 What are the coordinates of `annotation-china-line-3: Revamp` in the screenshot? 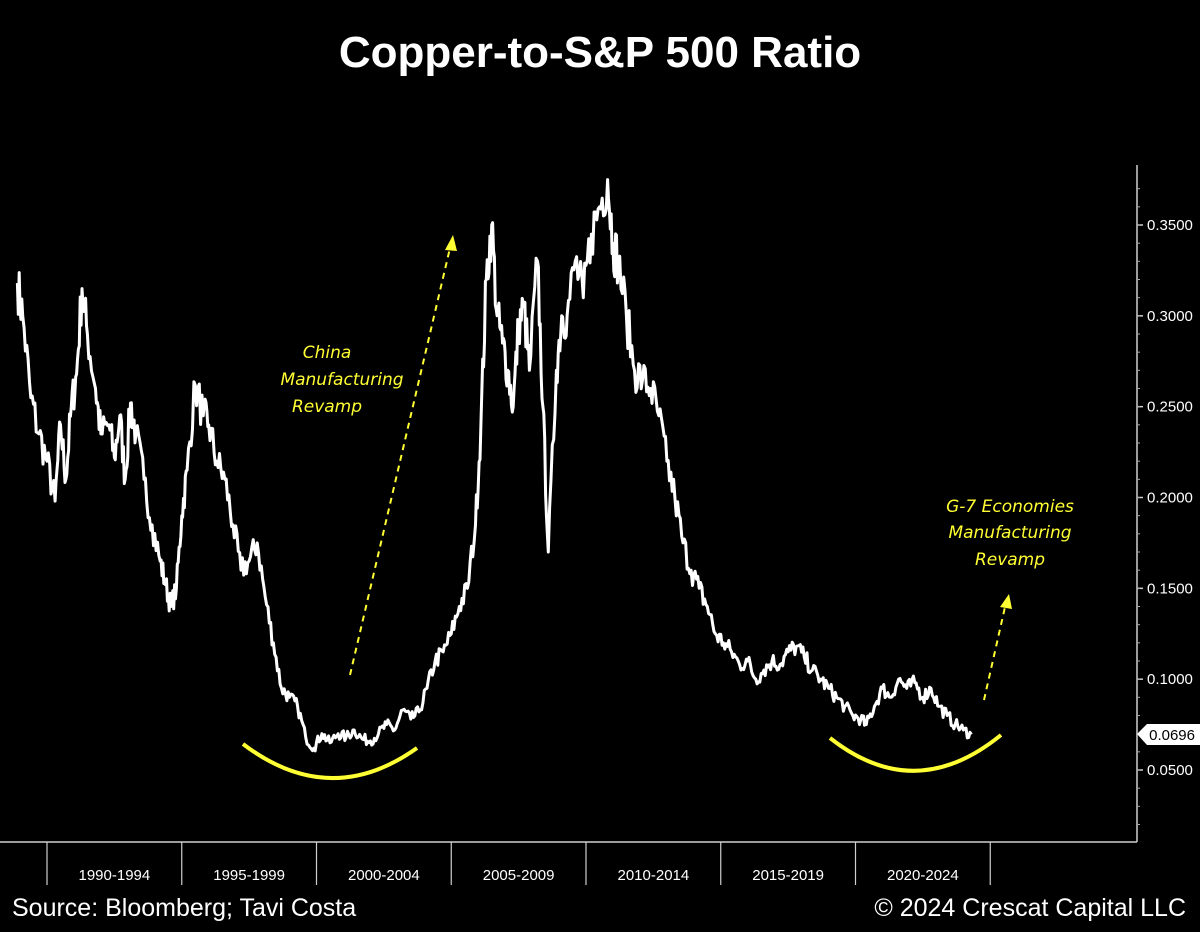 It's located at (327, 407).